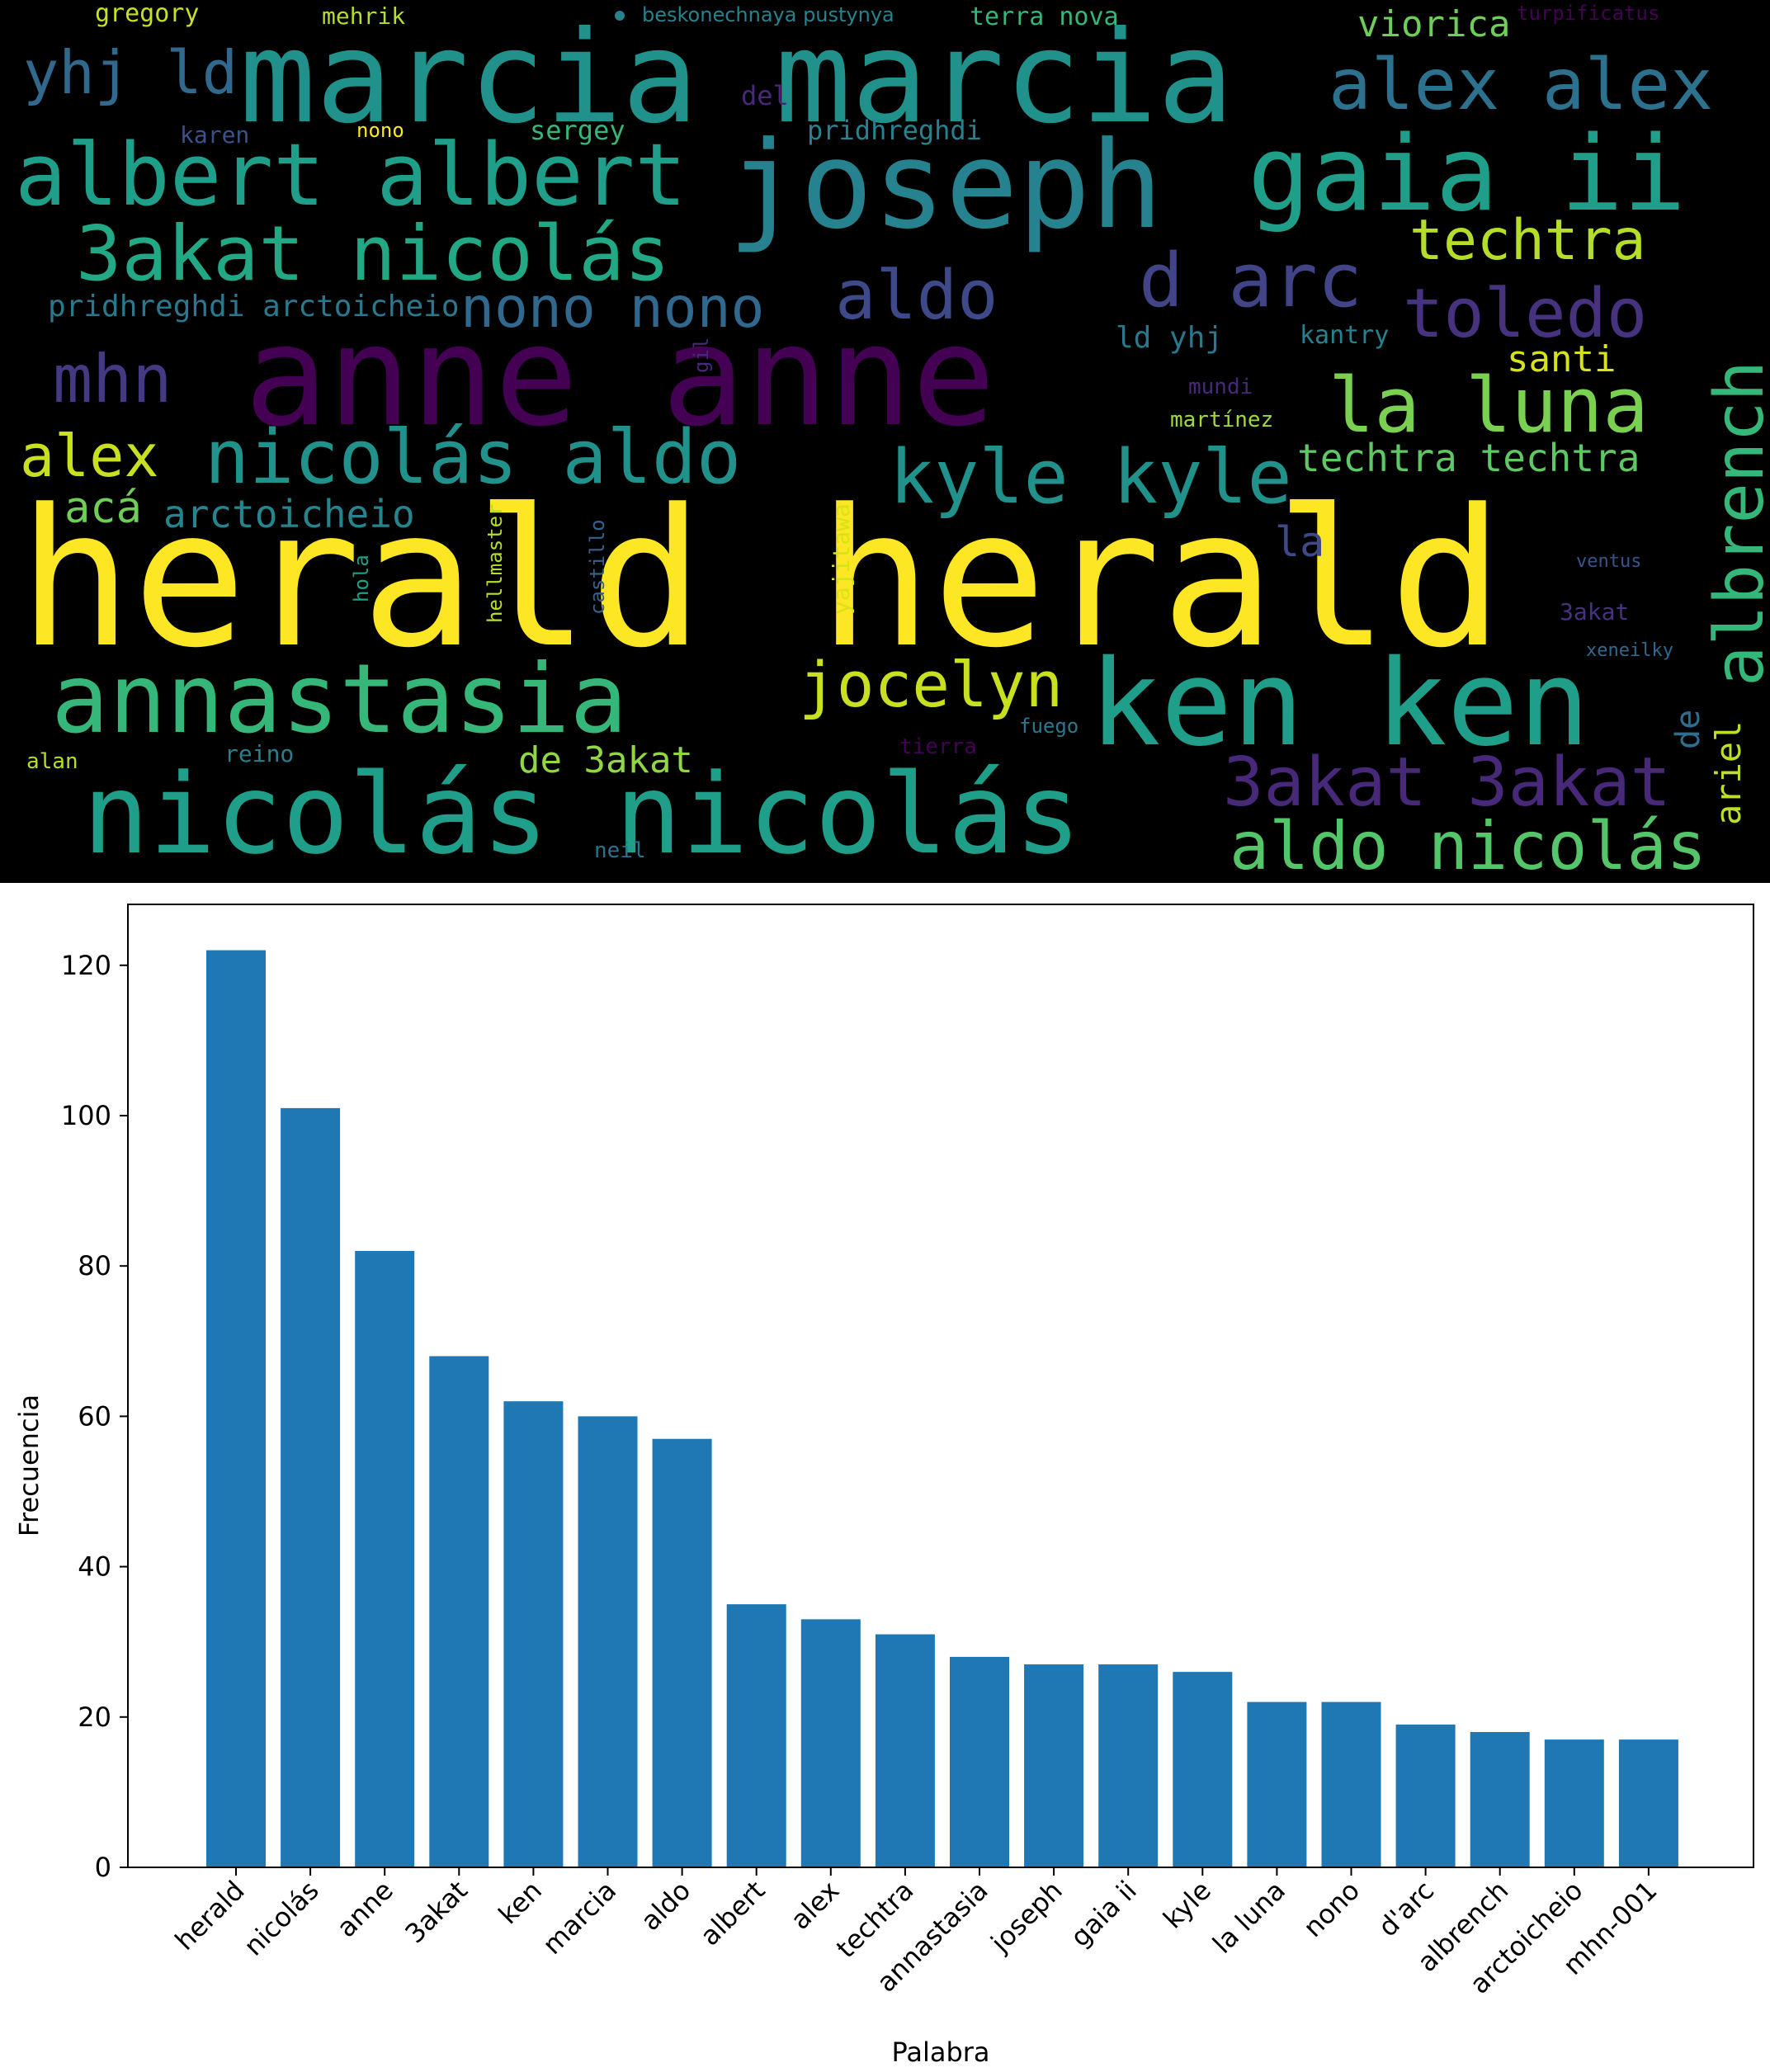 The width and height of the screenshot is (1770, 2072). What do you see at coordinates (1735, 524) in the screenshot?
I see `word-albrench: albrench` at bounding box center [1735, 524].